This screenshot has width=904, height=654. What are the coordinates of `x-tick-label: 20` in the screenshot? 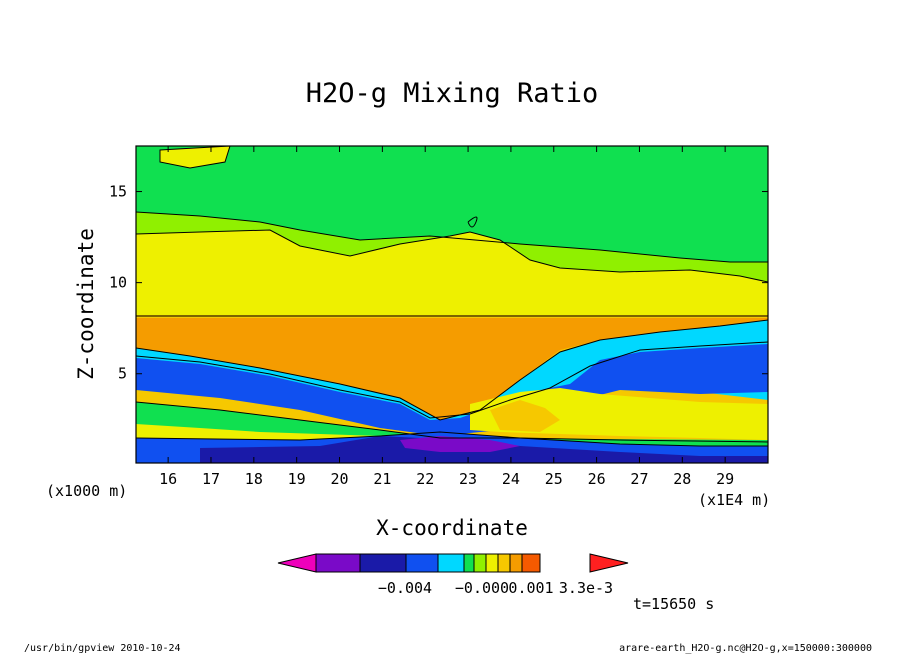 It's located at (339, 479).